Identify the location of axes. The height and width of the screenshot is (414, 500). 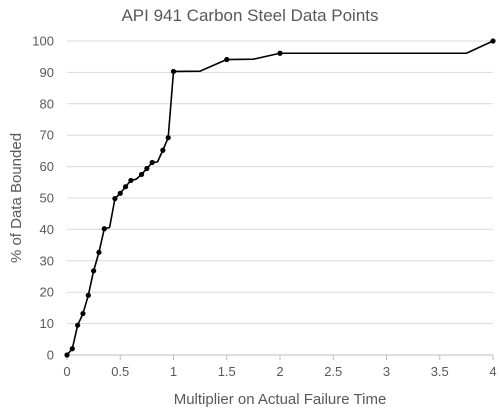
(280, 357).